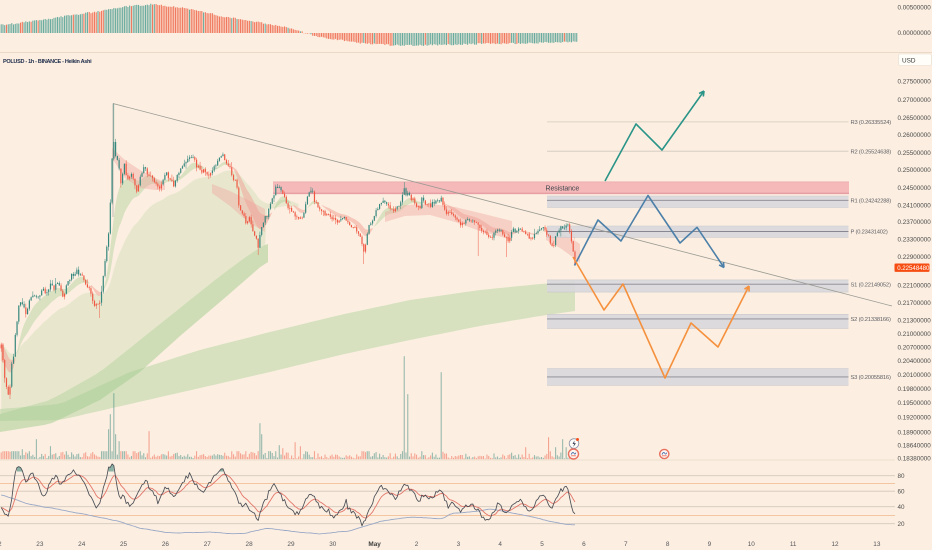 The image size is (932, 550). Describe the element at coordinates (902, 507) in the screenshot. I see `svg-text: 40` at that location.